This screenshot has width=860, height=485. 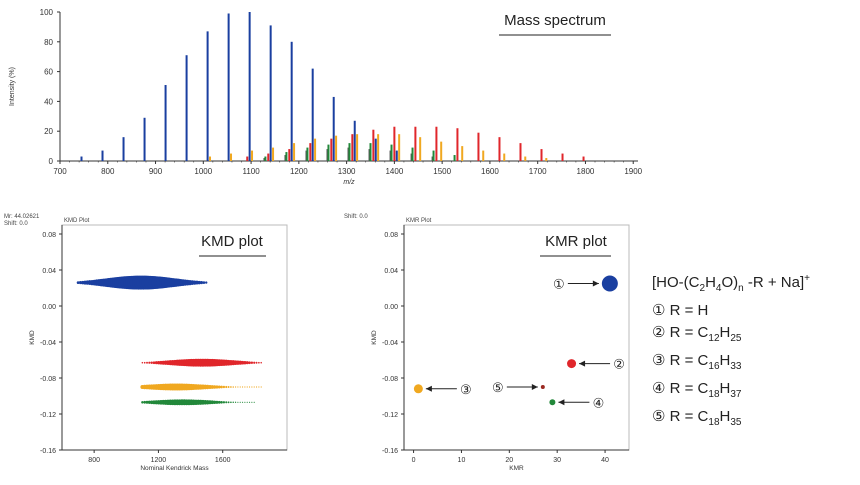 I want to click on kmr-y-tick-label: -0.04, so click(x=390, y=343).